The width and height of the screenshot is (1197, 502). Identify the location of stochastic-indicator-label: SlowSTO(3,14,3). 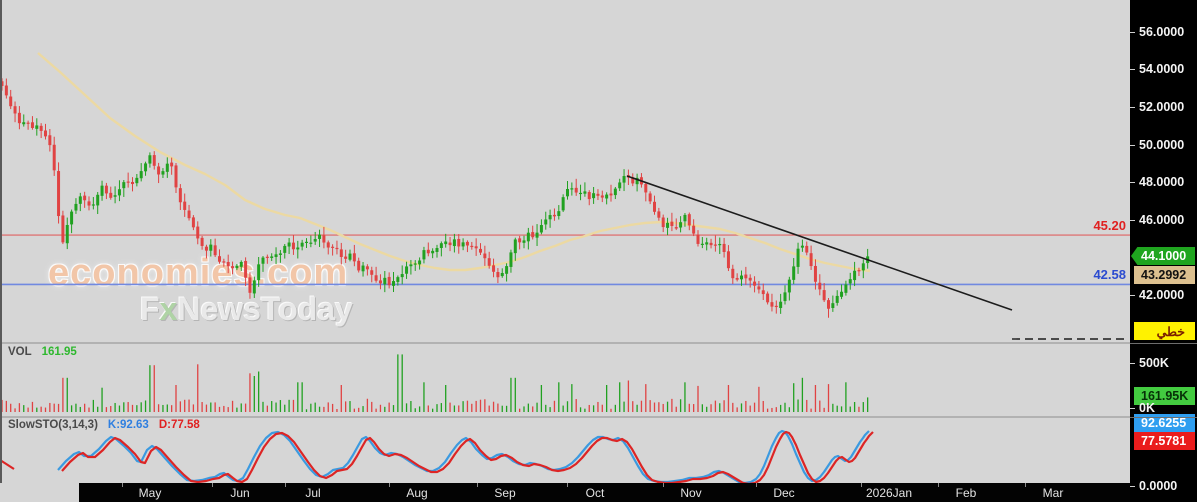
(53, 425).